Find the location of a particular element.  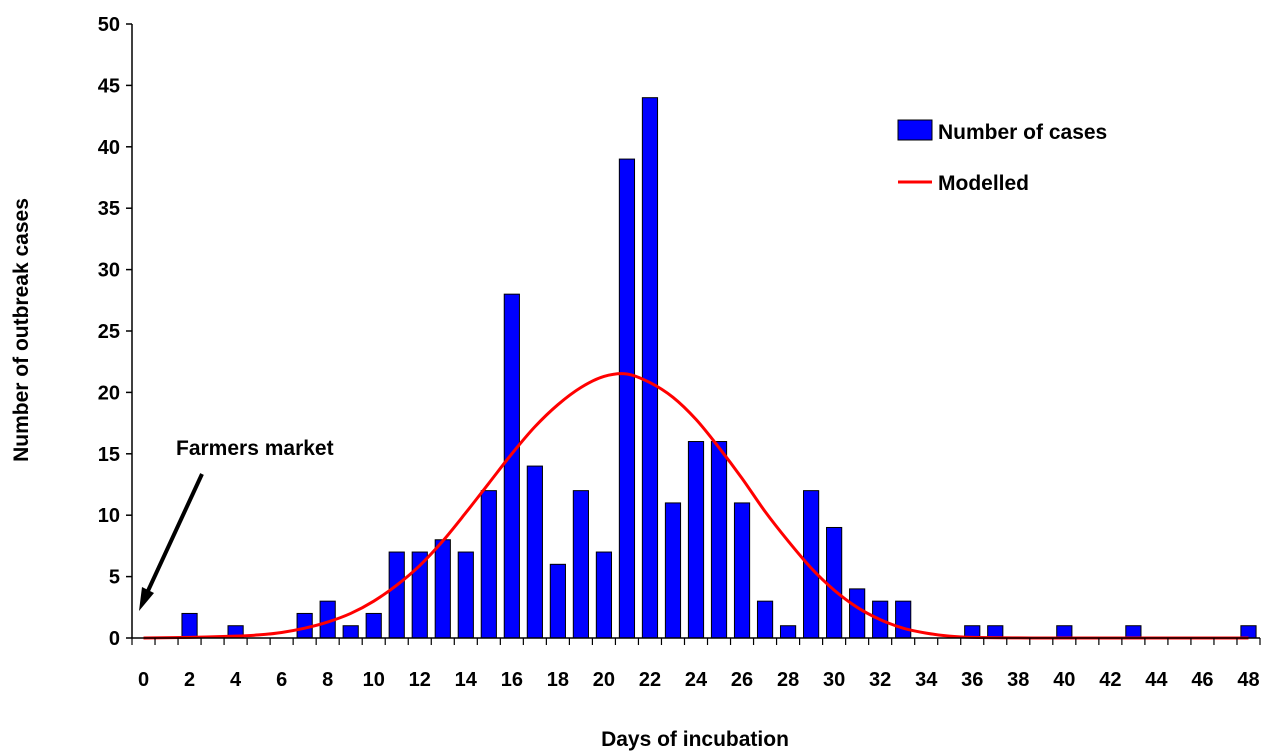

y-tick-label-50: 50 is located at coordinates (109, 25).